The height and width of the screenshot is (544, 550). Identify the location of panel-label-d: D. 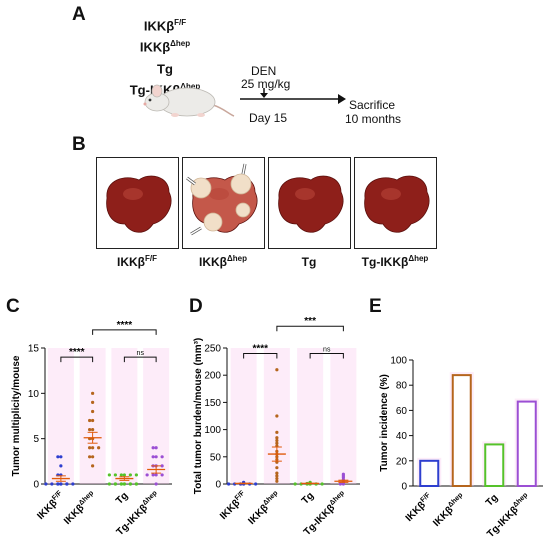
(196, 306).